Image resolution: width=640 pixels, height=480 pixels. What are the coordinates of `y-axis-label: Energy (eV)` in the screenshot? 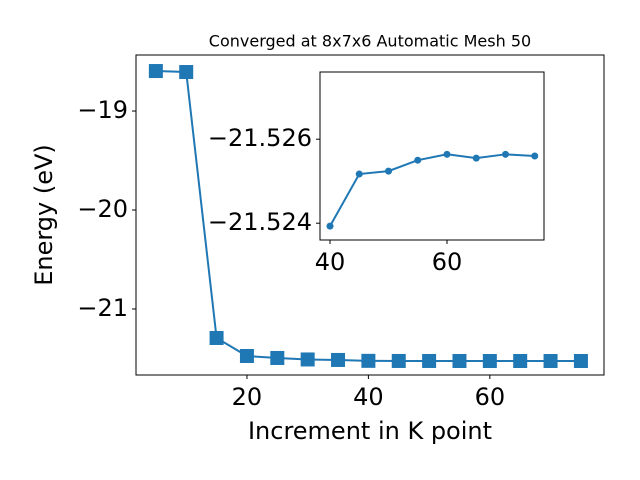 It's located at (44, 215).